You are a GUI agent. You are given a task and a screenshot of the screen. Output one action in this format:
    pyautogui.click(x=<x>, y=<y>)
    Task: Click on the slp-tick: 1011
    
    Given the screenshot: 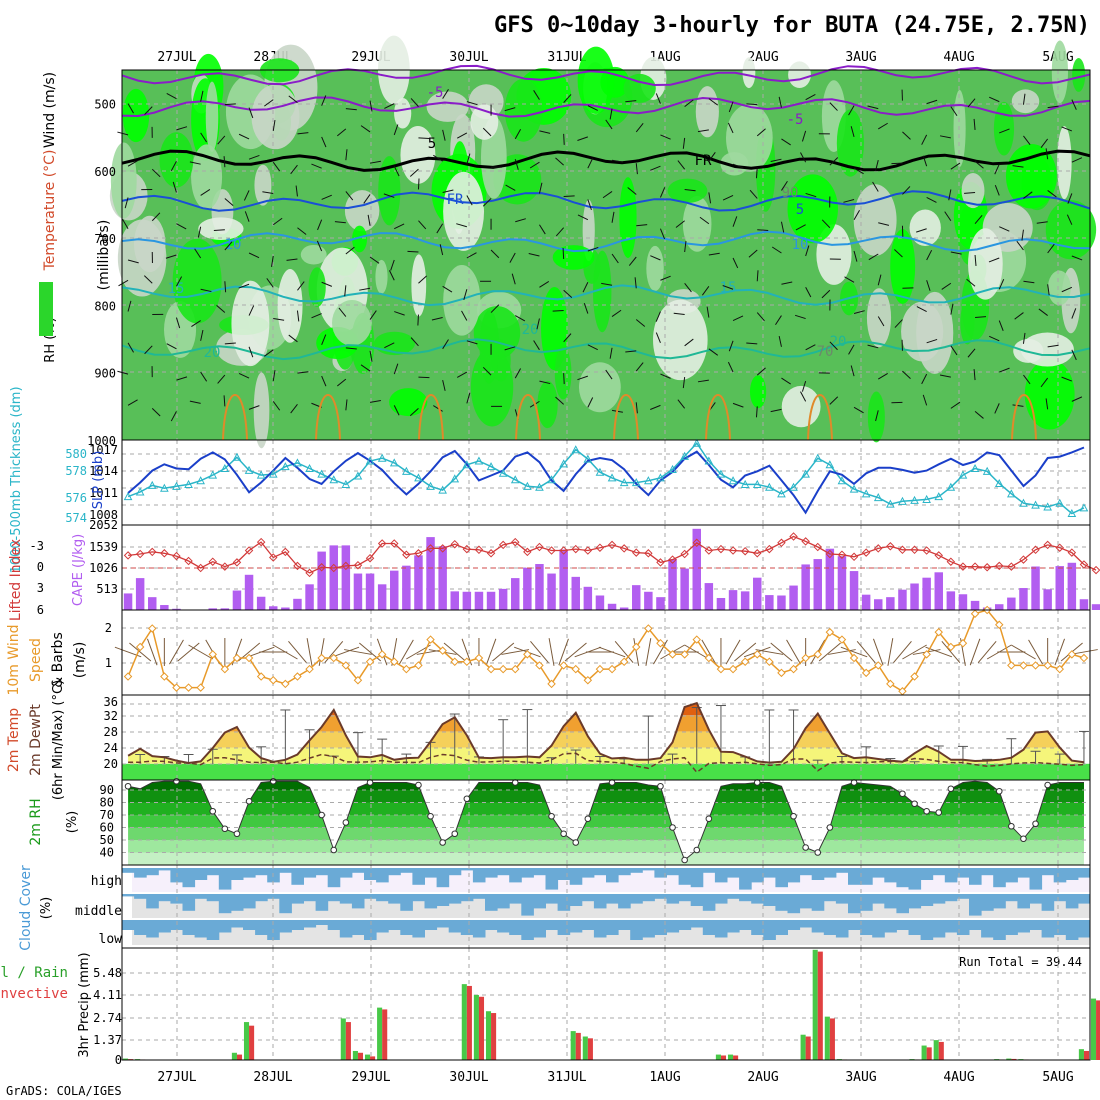 What is the action you would take?
    pyautogui.click(x=103, y=493)
    